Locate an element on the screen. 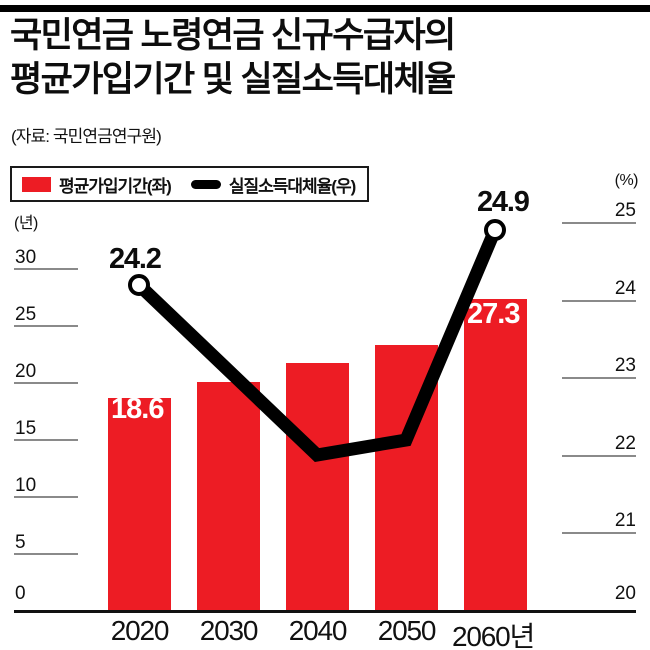  x-axis-label-2040: 2040 is located at coordinates (318, 630).